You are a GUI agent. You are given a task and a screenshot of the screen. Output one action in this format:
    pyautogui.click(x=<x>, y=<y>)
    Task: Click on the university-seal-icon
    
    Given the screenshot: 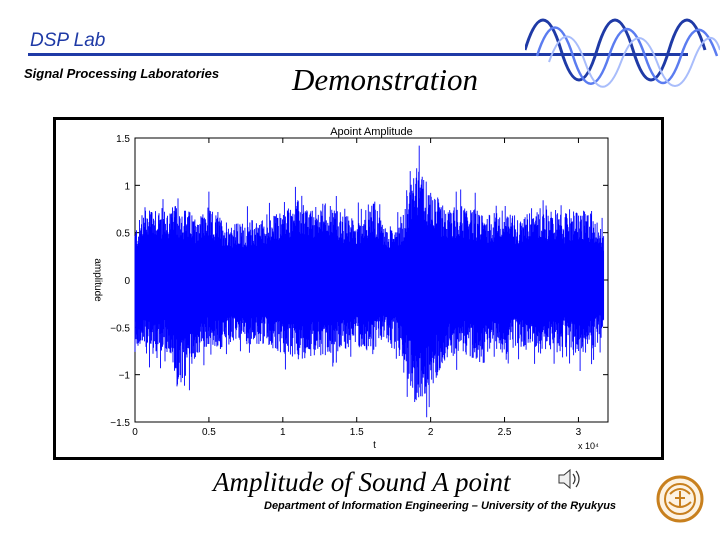 What is the action you would take?
    pyautogui.click(x=680, y=499)
    